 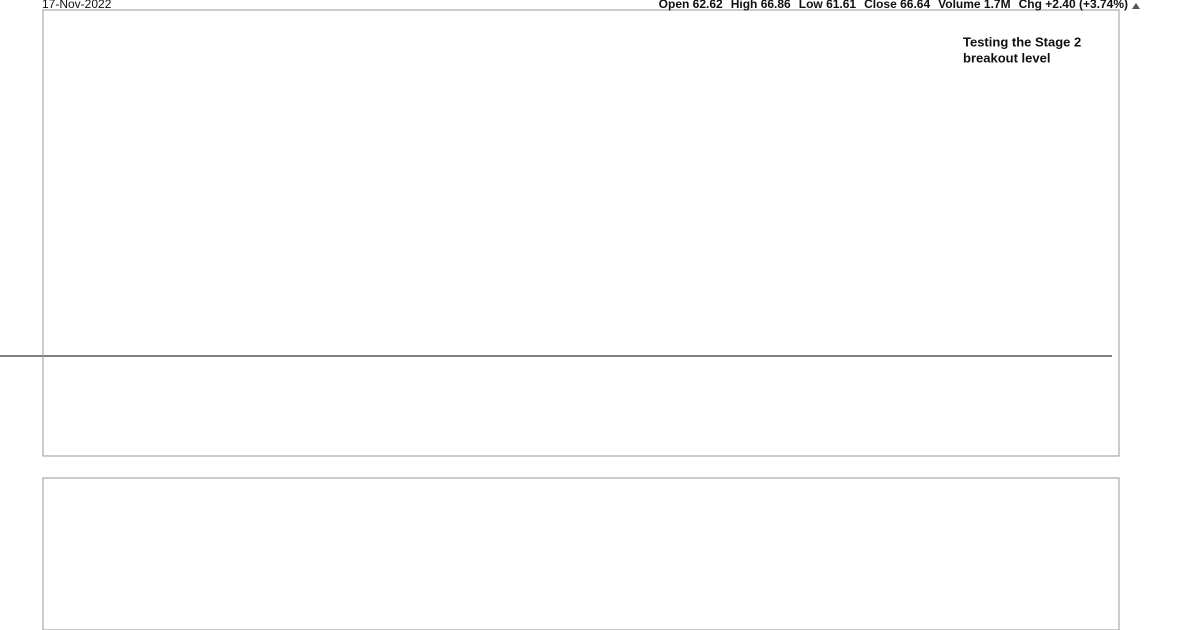 I want to click on annotation-line: breakout level, so click(x=1006, y=57).